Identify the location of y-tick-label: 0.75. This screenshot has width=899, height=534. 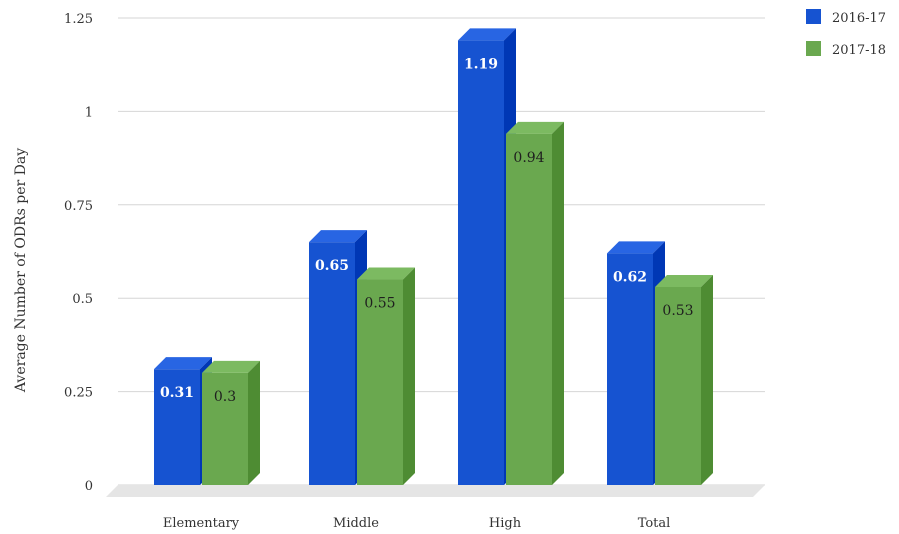
(78, 206).